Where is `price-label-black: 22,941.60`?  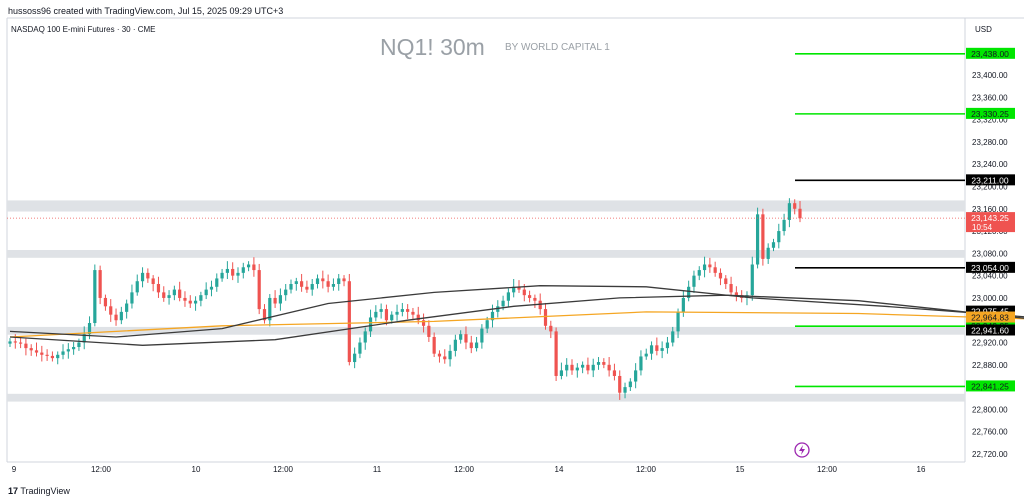 price-label-black: 22,941.60 is located at coordinates (990, 330).